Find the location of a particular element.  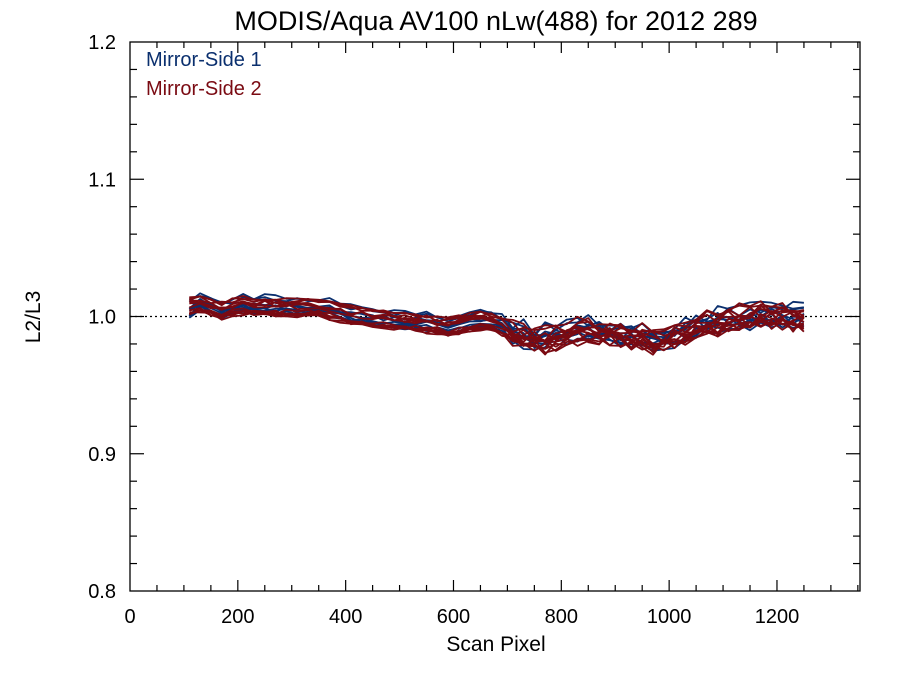

legend-mirror-side-1: Mirror-Side 1 is located at coordinates (204, 60).